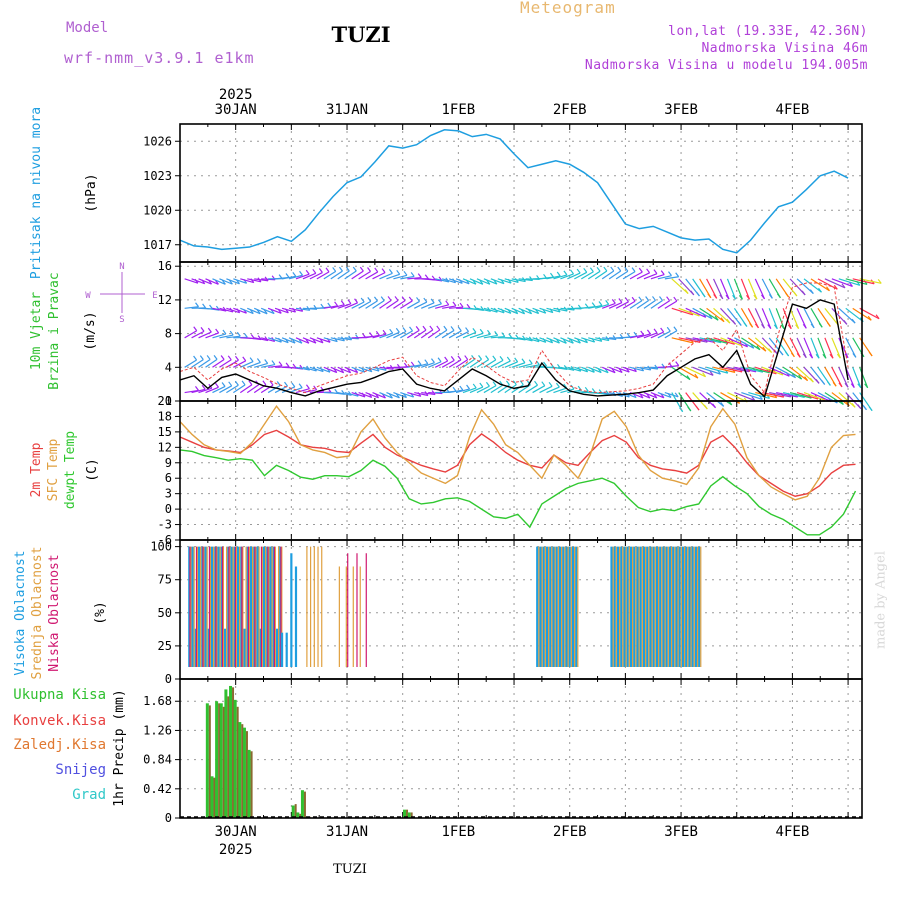  I want to click on date-axis-bottom: 2025 30JAN 31JAN 1FEB 2FEB 3FEB 4FEB, so click(512, 841).